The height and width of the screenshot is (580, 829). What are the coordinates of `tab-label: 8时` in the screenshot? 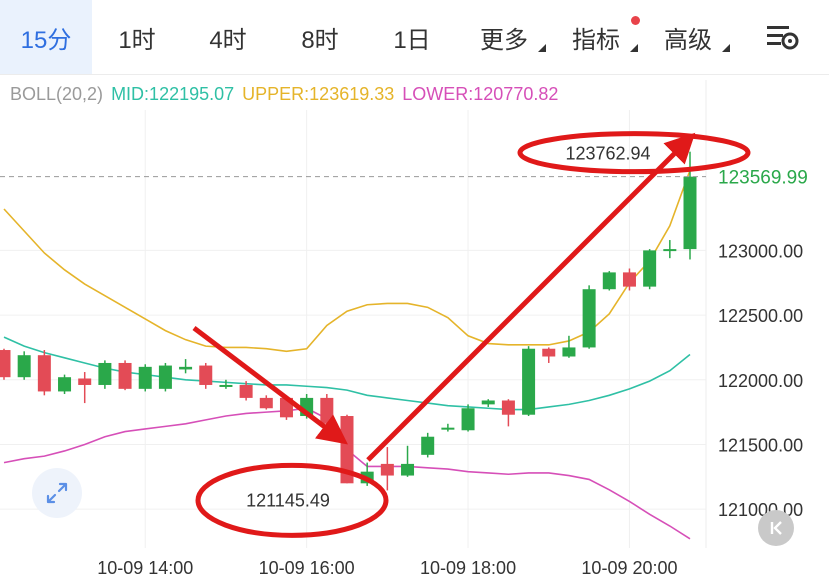 It's located at (320, 40).